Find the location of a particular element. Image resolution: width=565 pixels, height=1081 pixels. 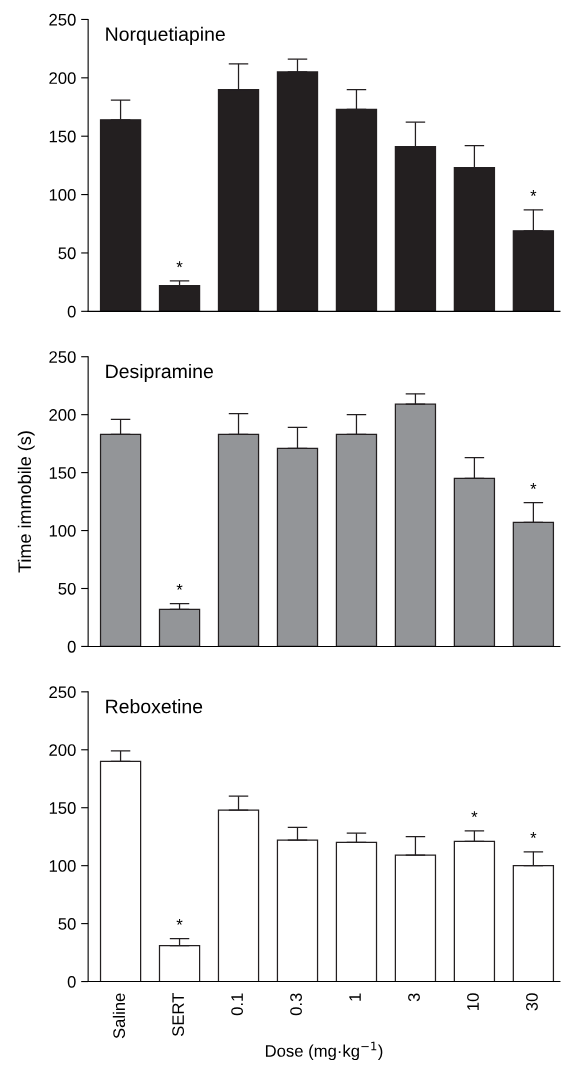

x-tick-label: SERT is located at coordinates (178, 1015).